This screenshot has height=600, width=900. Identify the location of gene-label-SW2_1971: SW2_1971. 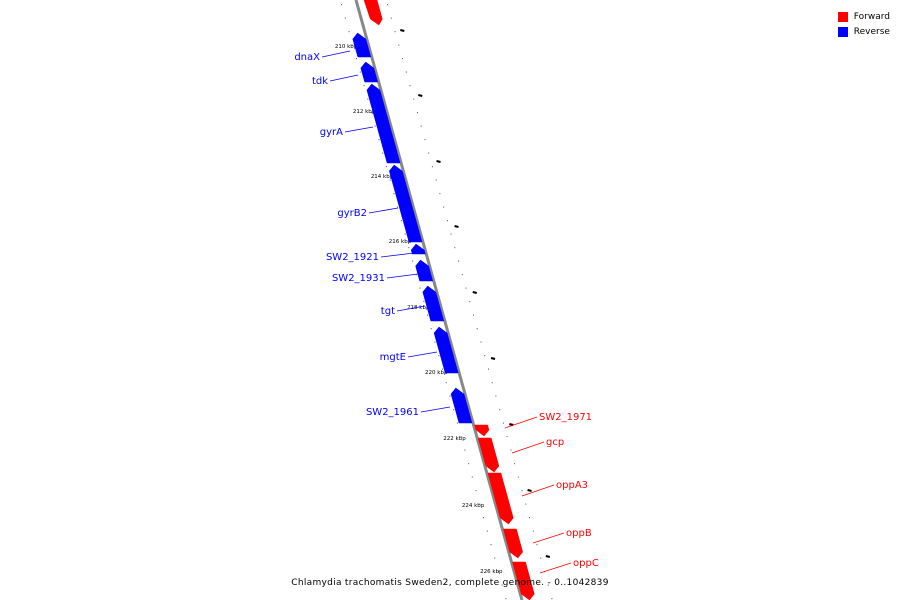
(565, 417).